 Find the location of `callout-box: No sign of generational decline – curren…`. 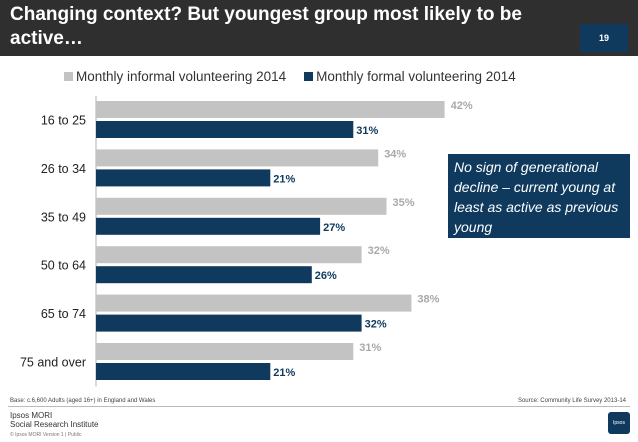

callout-box: No sign of generational decline – curren… is located at coordinates (539, 196).